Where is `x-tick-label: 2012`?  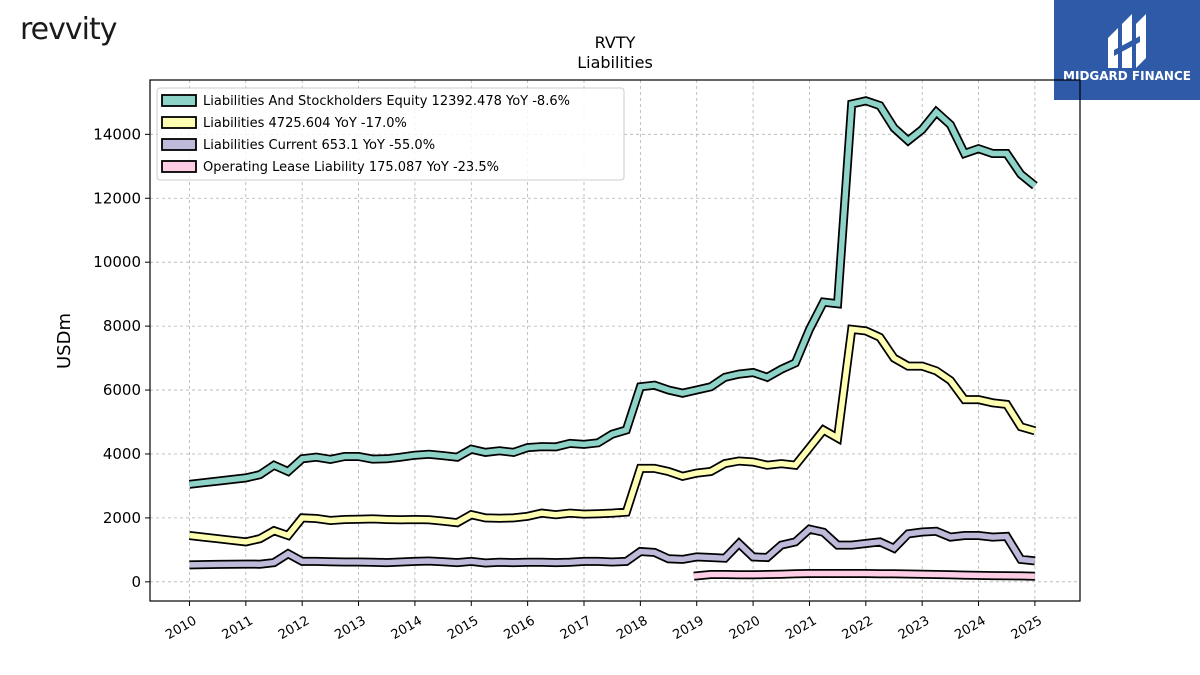
x-tick-label: 2012 is located at coordinates (294, 628).